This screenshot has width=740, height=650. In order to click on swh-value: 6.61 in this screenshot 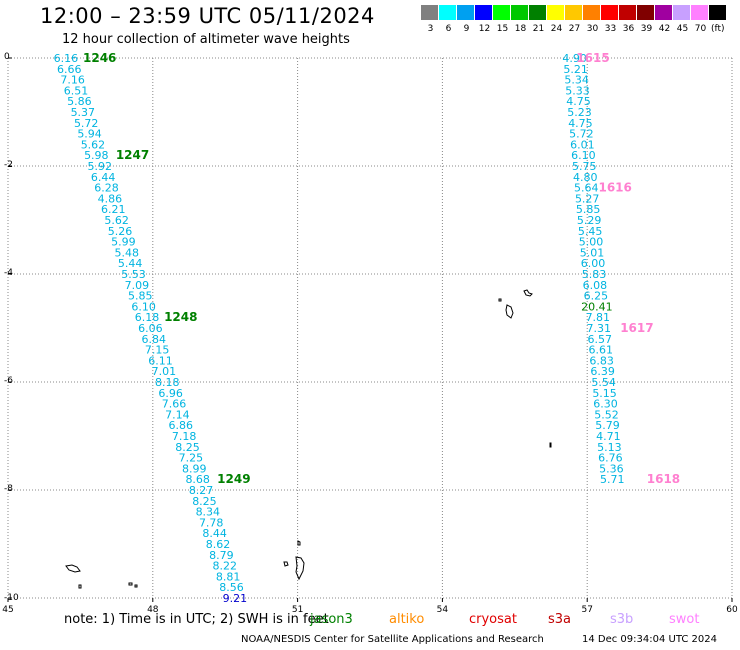, I will do `click(600, 350)`.